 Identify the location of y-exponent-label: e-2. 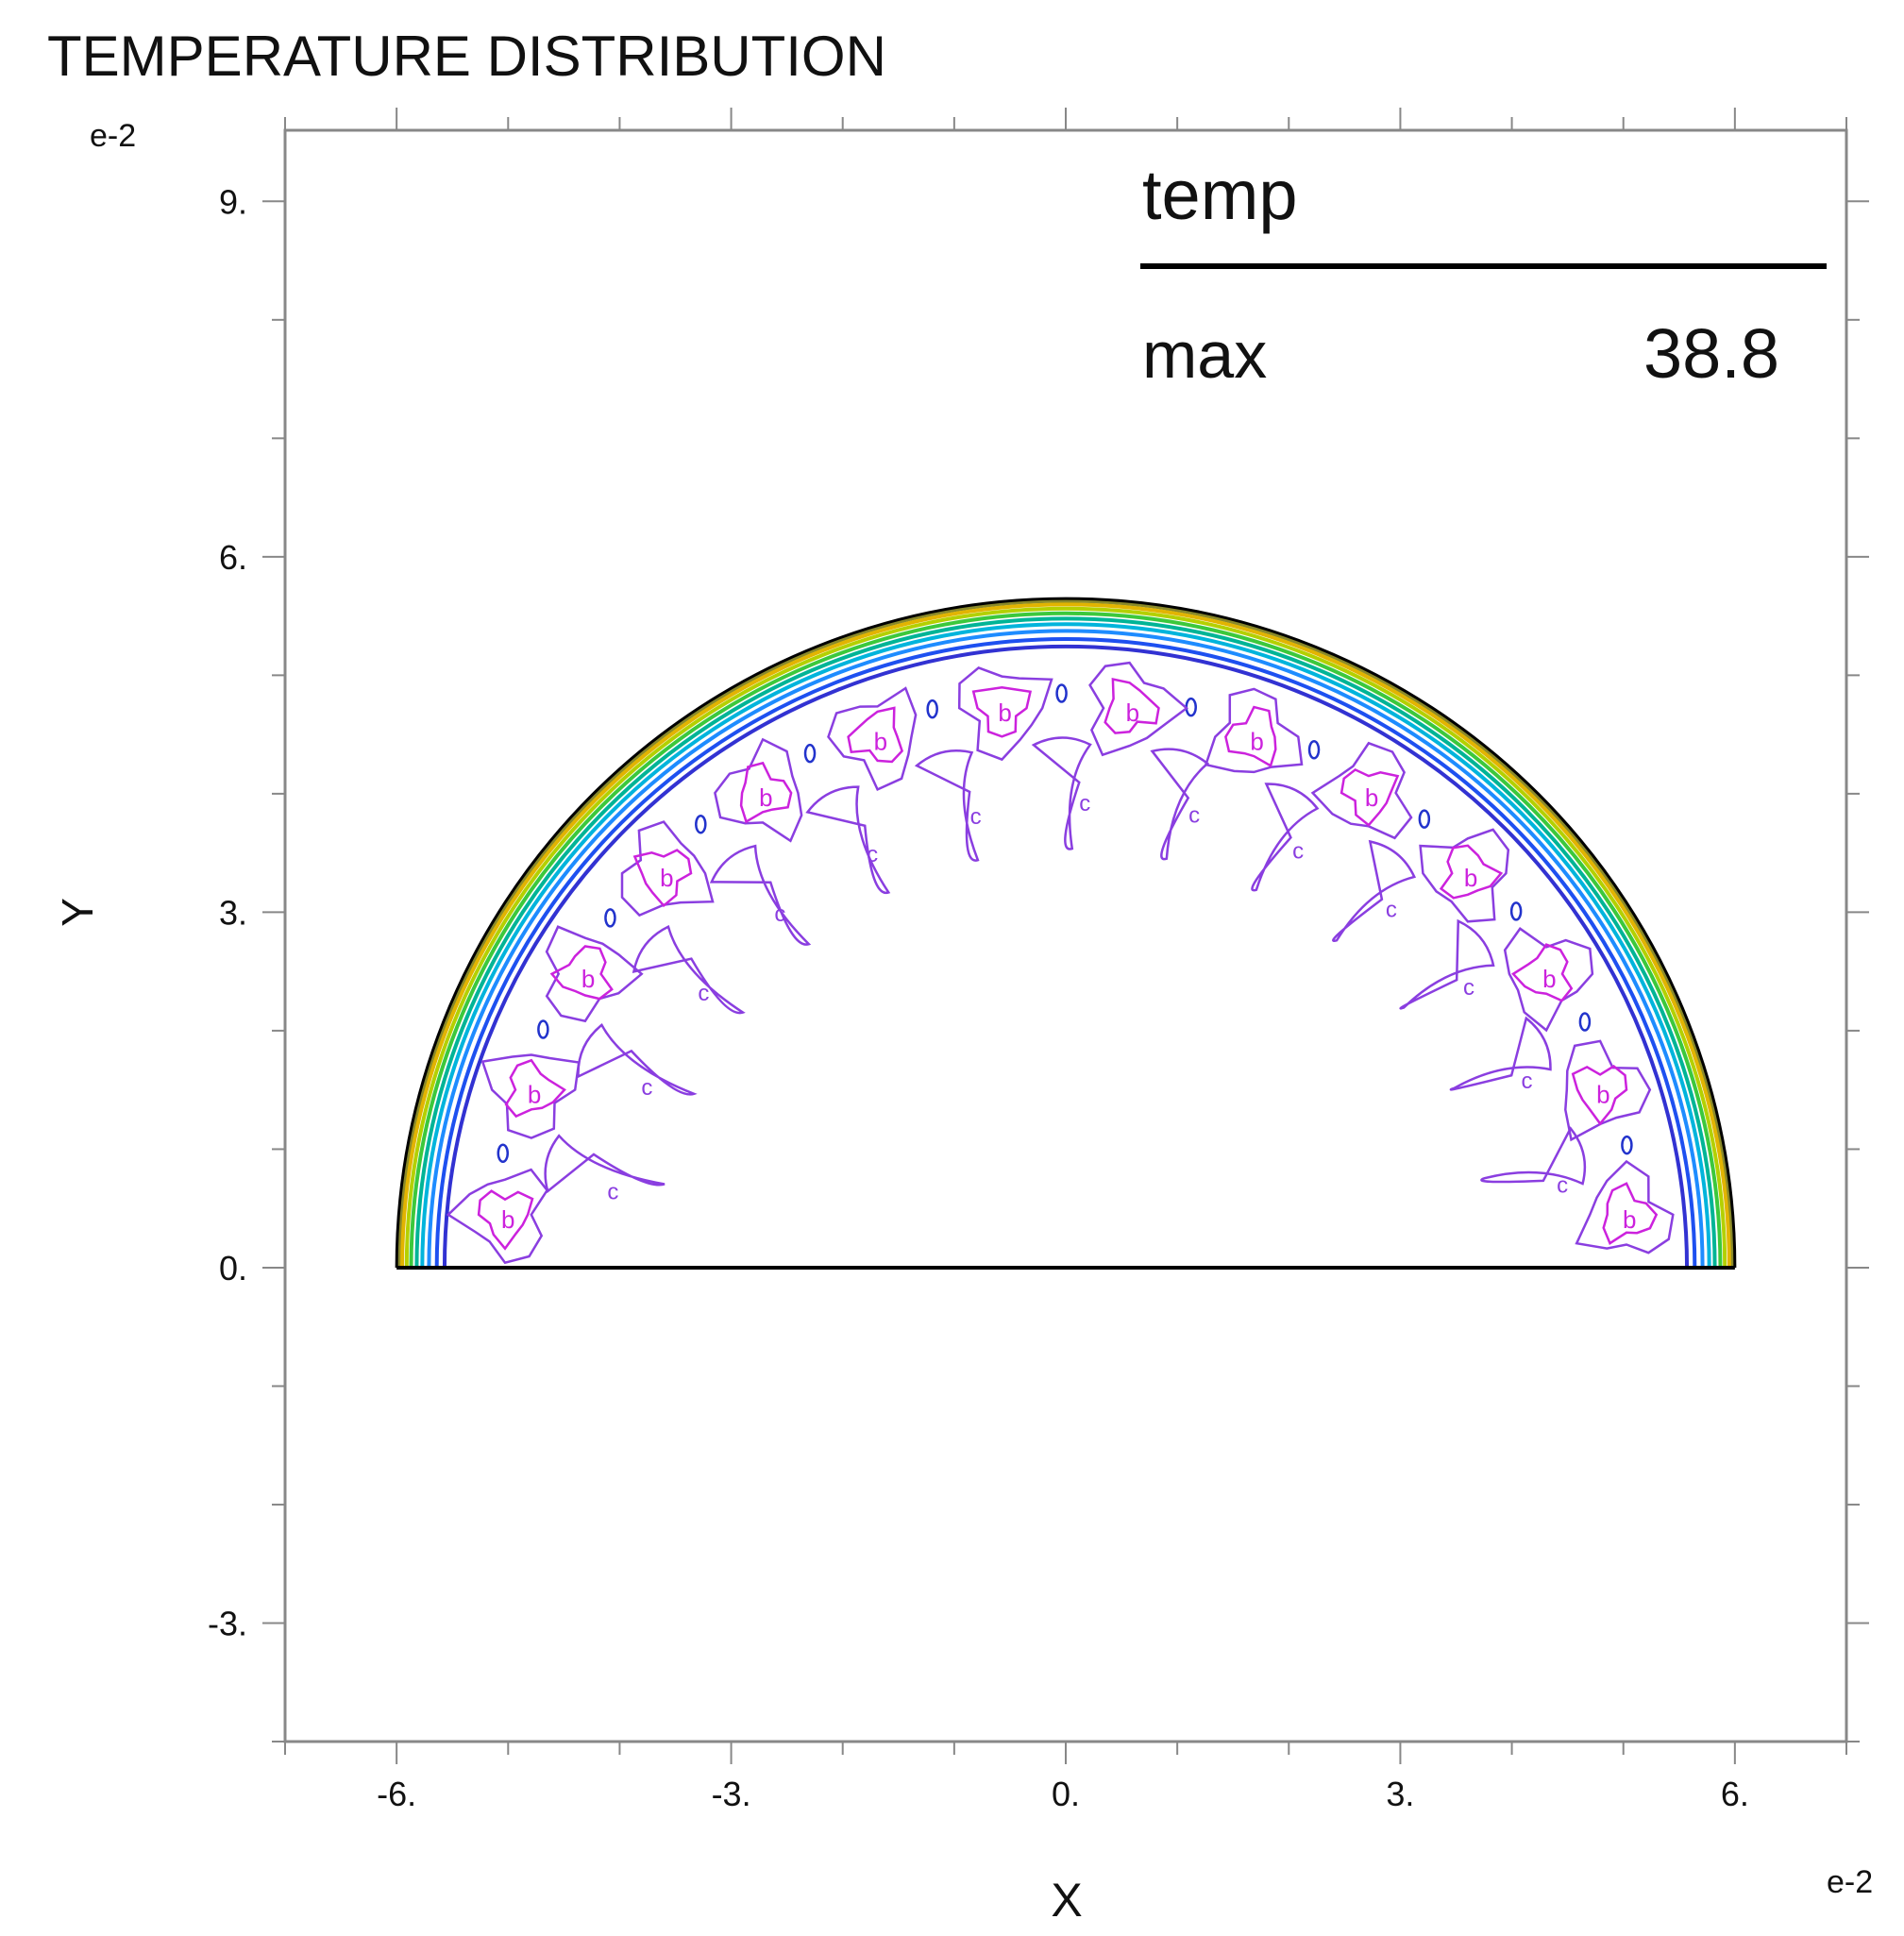
(113, 136).